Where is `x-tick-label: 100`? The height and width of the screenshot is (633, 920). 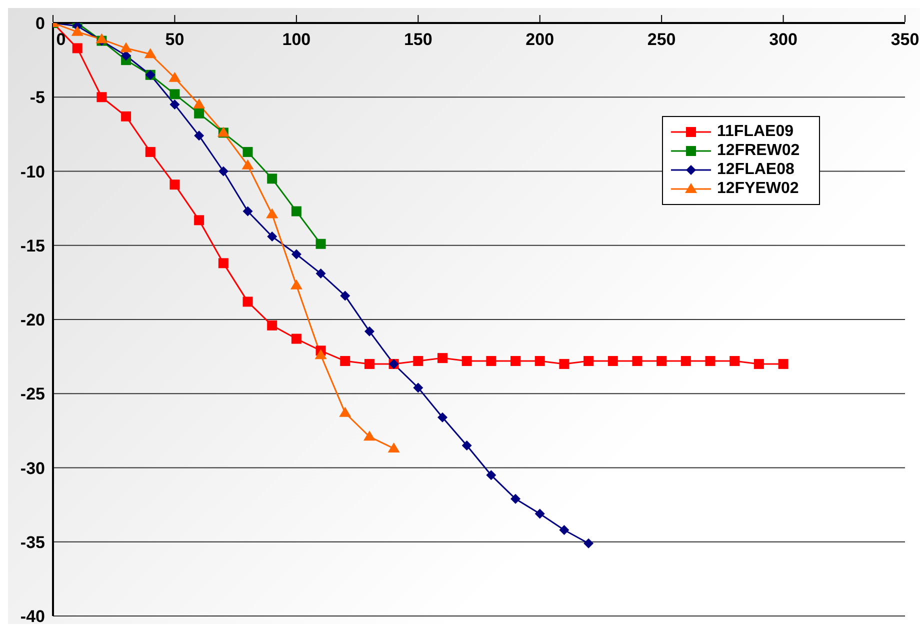 x-tick-label: 100 is located at coordinates (296, 39).